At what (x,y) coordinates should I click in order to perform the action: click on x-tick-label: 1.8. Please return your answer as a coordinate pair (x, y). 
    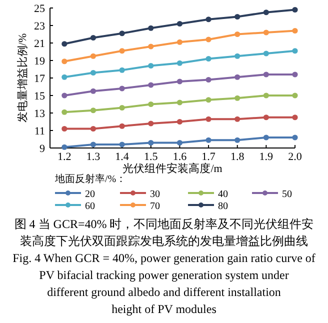
    Looking at the image, I should click on (237, 157).